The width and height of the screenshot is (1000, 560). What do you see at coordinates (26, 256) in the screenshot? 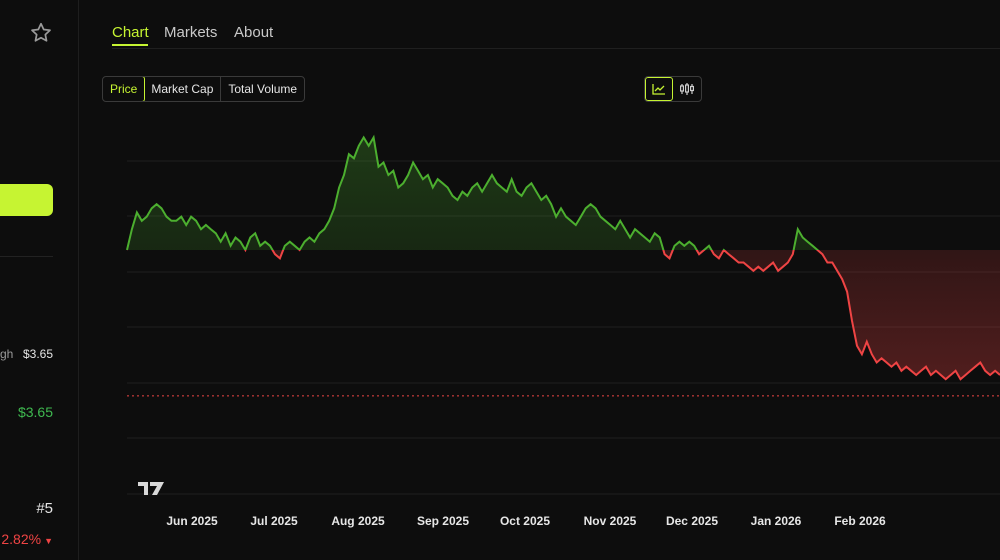
I see `divider` at bounding box center [26, 256].